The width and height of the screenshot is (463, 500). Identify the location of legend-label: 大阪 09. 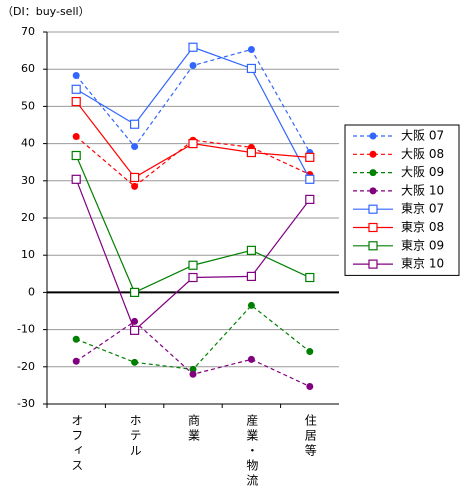
(422, 172).